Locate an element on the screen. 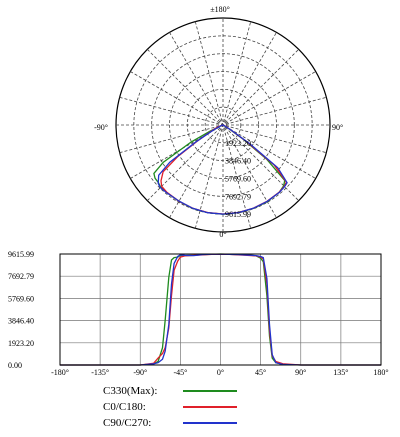 Image resolution: width=400 pixels, height=437 pixels. cartesian-y-tick-label: 7692.79 is located at coordinates (21, 276).